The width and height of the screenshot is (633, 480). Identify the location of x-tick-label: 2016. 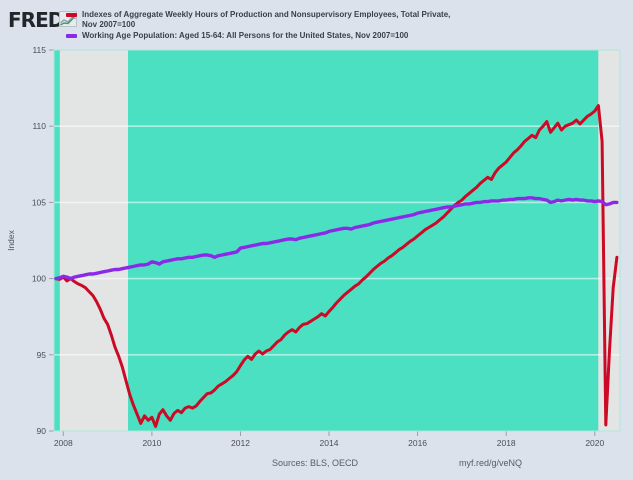
(417, 443).